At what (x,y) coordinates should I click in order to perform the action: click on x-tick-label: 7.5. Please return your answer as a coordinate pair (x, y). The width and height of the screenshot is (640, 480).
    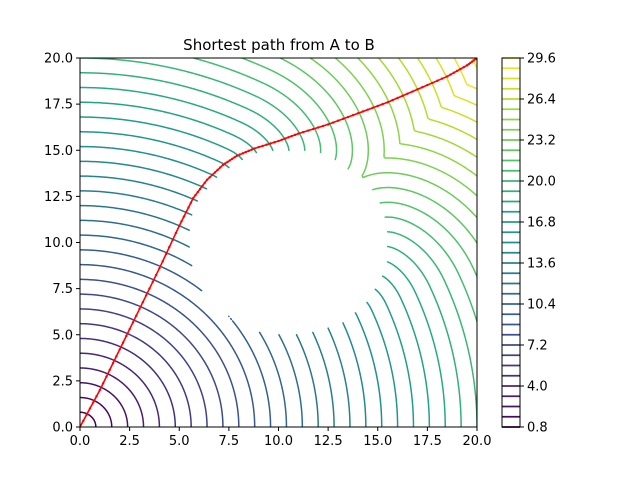
    Looking at the image, I should click on (229, 441).